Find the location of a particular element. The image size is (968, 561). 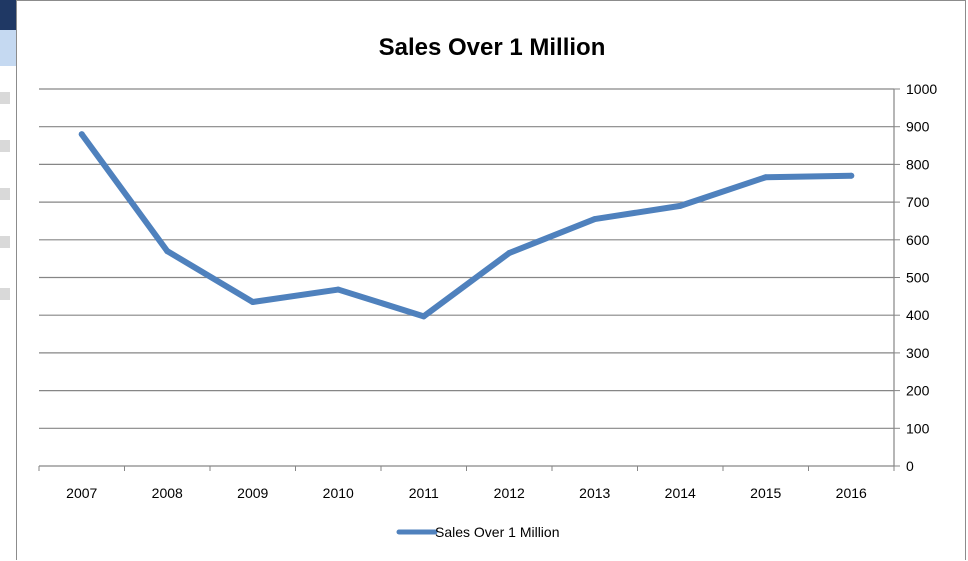

y-tick-label: 0 is located at coordinates (910, 466).